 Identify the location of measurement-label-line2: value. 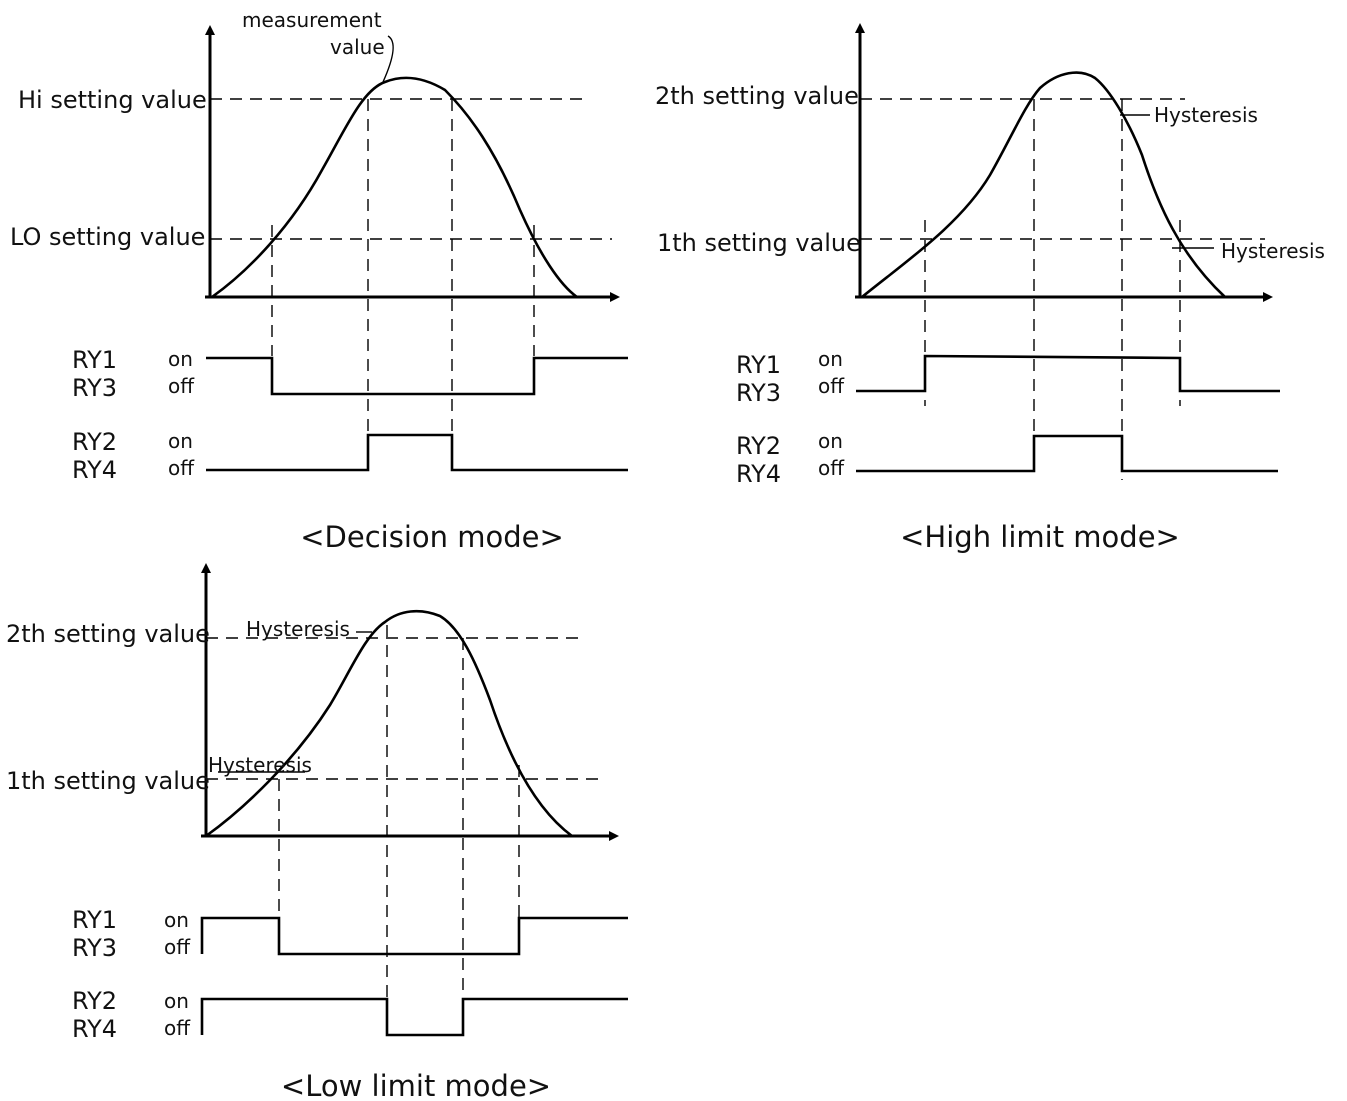
(357, 47).